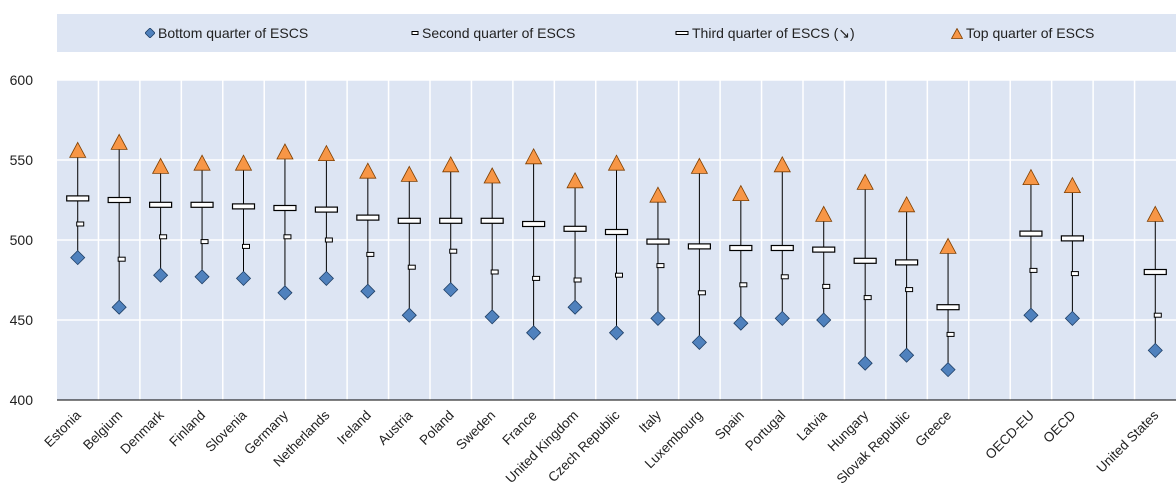 The width and height of the screenshot is (1176, 490). Describe the element at coordinates (150, 33) in the screenshot. I see `diamond-marker-icon` at that location.